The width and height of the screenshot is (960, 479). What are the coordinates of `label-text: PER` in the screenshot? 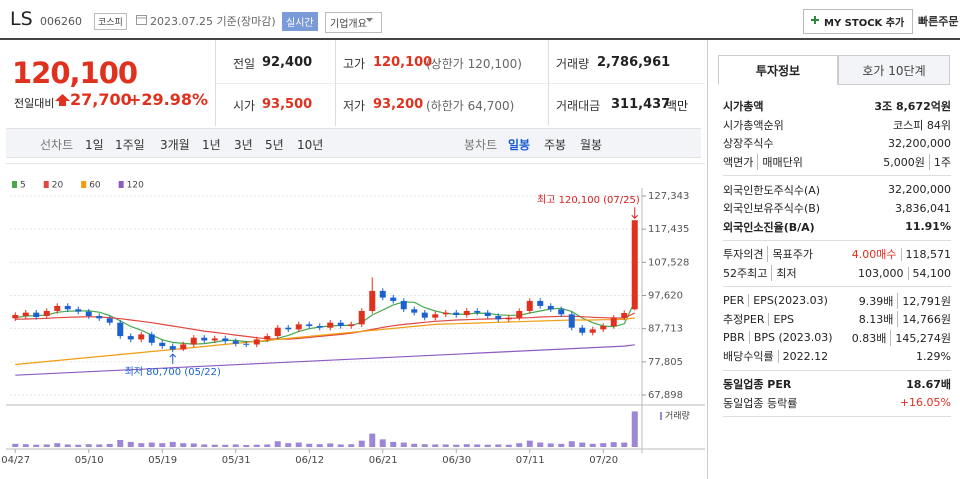 It's located at (734, 301).